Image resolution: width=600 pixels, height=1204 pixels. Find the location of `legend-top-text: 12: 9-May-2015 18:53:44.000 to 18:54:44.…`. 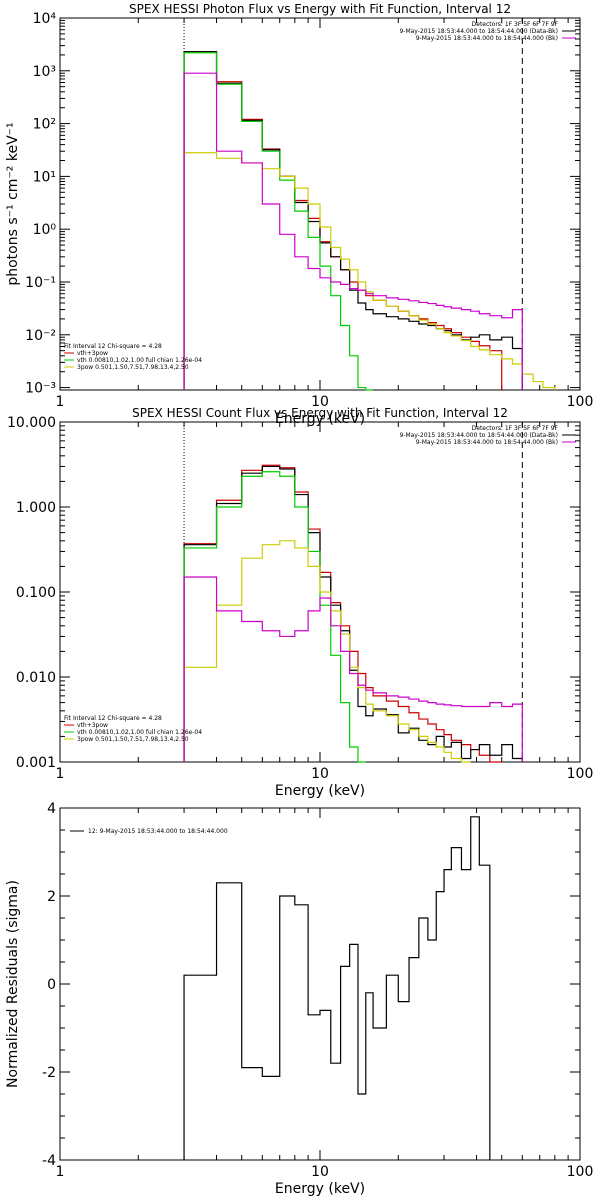

legend-top-text: 12: 9-May-2015 18:53:44.000 to 18:54:44.… is located at coordinates (158, 831).